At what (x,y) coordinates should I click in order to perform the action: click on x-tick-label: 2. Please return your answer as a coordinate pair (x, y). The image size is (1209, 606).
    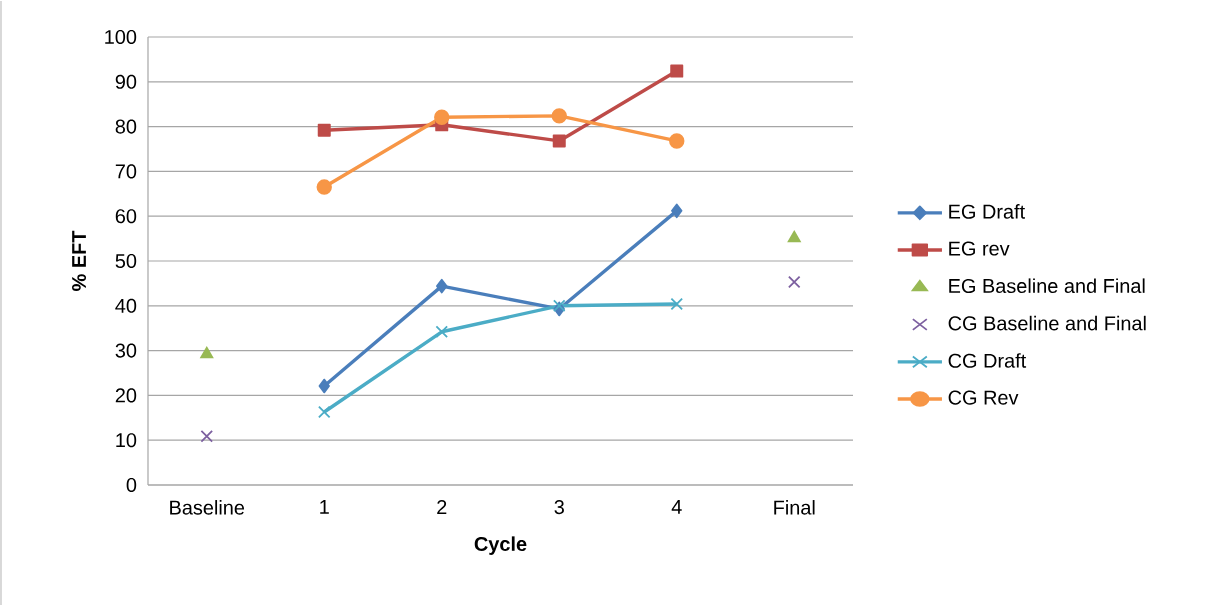
    Looking at the image, I should click on (442, 507).